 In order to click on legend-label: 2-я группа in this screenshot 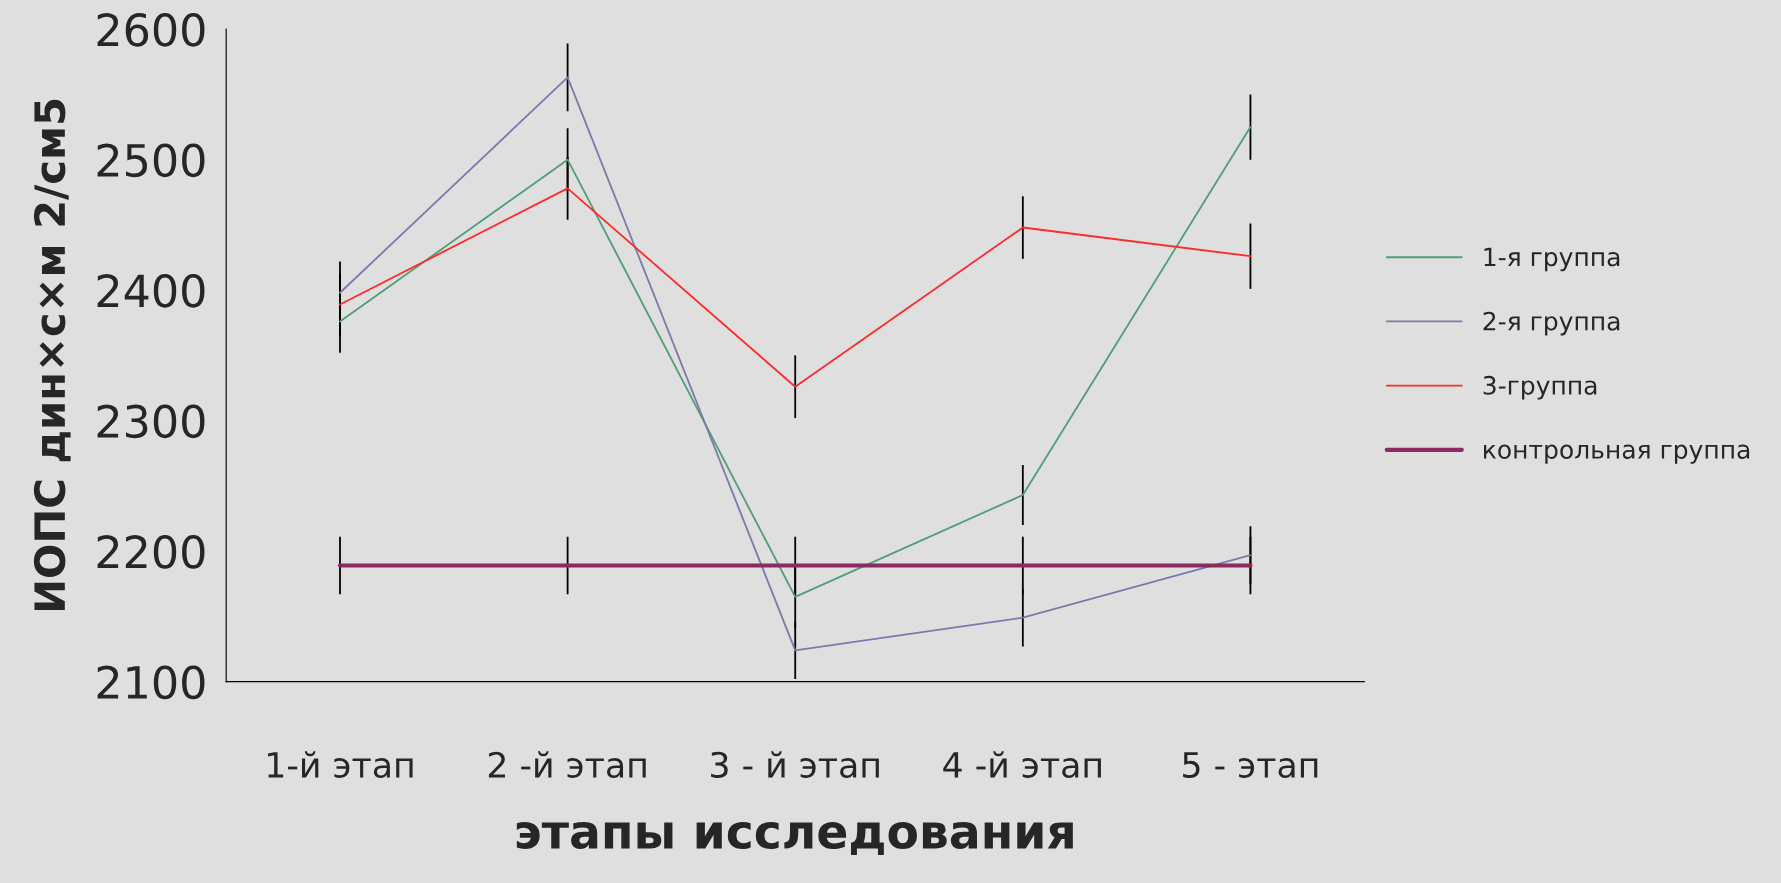, I will do `click(1551, 323)`.